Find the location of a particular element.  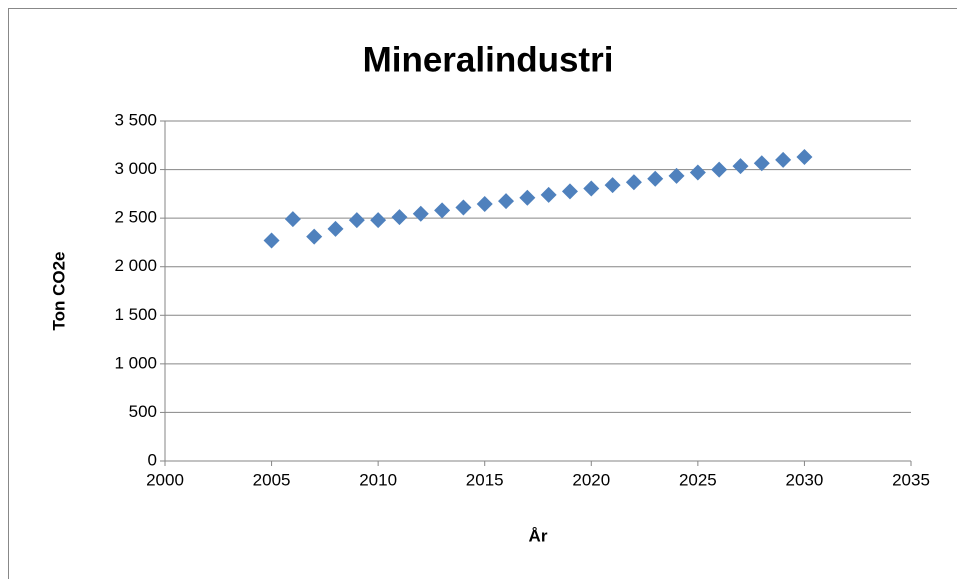

x-axis-label: År is located at coordinates (538, 535).